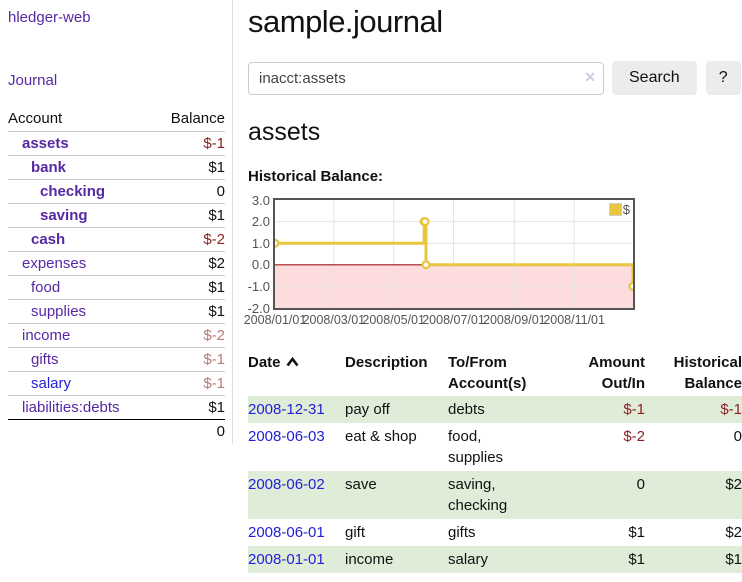 The image size is (742, 582). Describe the element at coordinates (345, 21) in the screenshot. I see `page-title: sample.journal` at that location.